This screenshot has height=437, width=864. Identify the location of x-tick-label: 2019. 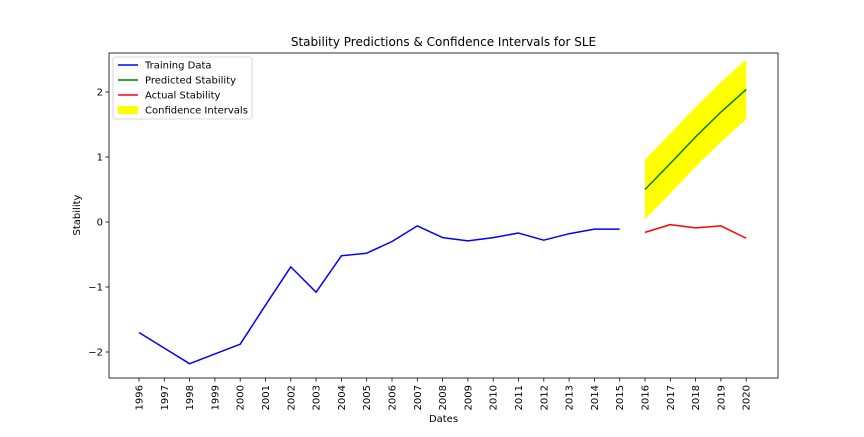
(721, 397).